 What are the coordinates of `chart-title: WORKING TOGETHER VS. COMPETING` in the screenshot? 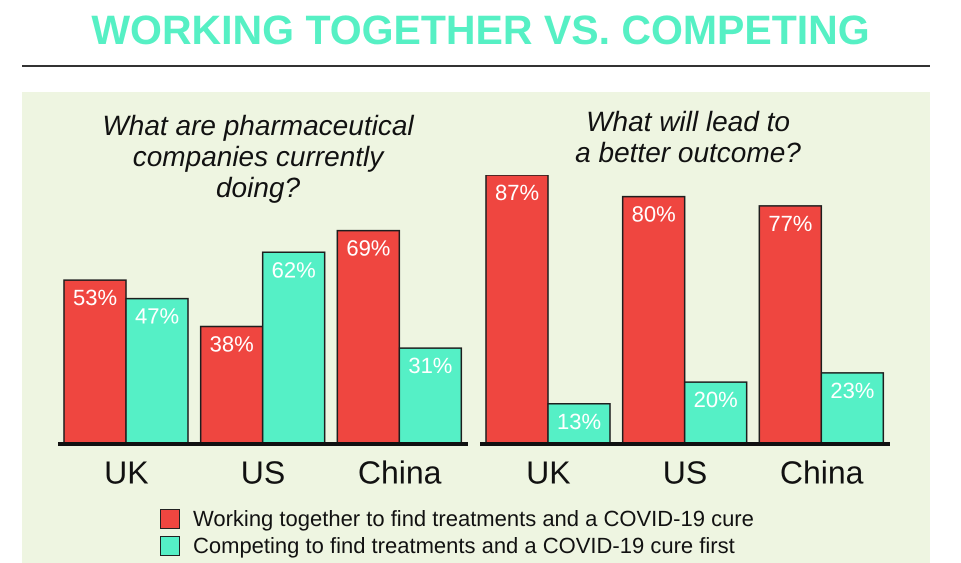 It's located at (480, 30).